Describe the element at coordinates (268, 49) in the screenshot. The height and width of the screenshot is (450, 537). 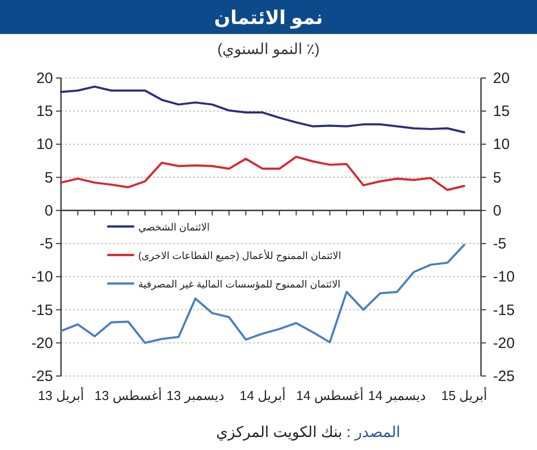
I see `subtitle: (٪ النمو السنوي)` at that location.